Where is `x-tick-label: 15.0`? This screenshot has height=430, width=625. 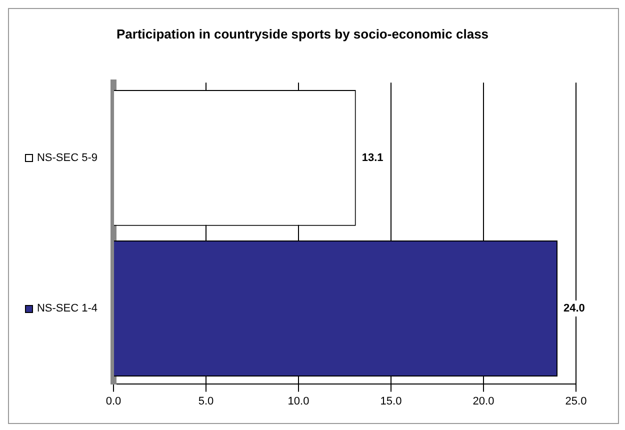
x-tick-label: 15.0 is located at coordinates (391, 401).